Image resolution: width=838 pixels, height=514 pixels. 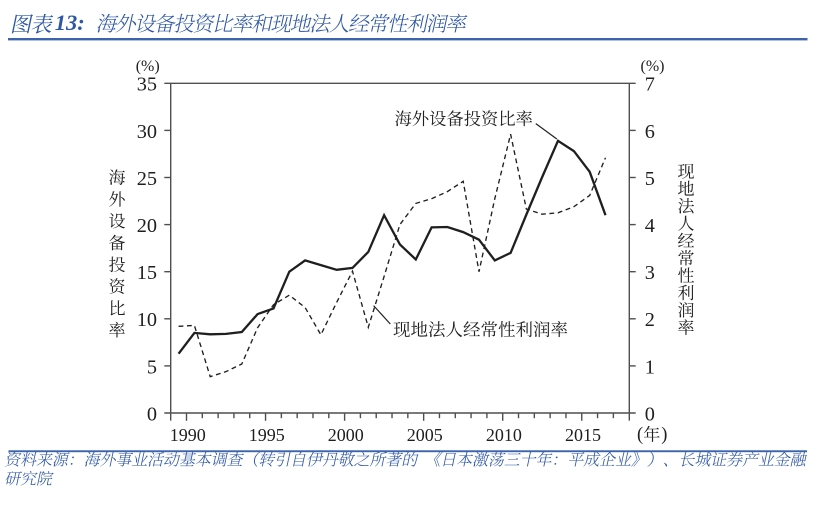 I want to click on svg-text: 1, so click(x=650, y=367).